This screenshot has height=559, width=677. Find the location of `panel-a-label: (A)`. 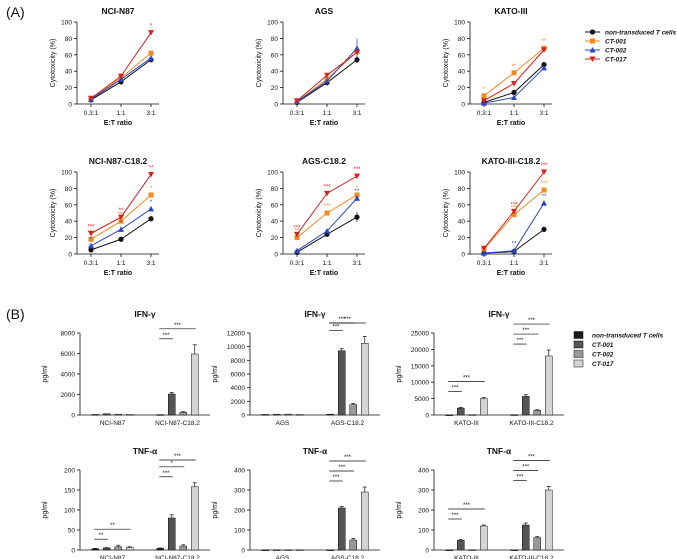

panel-a-label: (A) is located at coordinates (15, 12).